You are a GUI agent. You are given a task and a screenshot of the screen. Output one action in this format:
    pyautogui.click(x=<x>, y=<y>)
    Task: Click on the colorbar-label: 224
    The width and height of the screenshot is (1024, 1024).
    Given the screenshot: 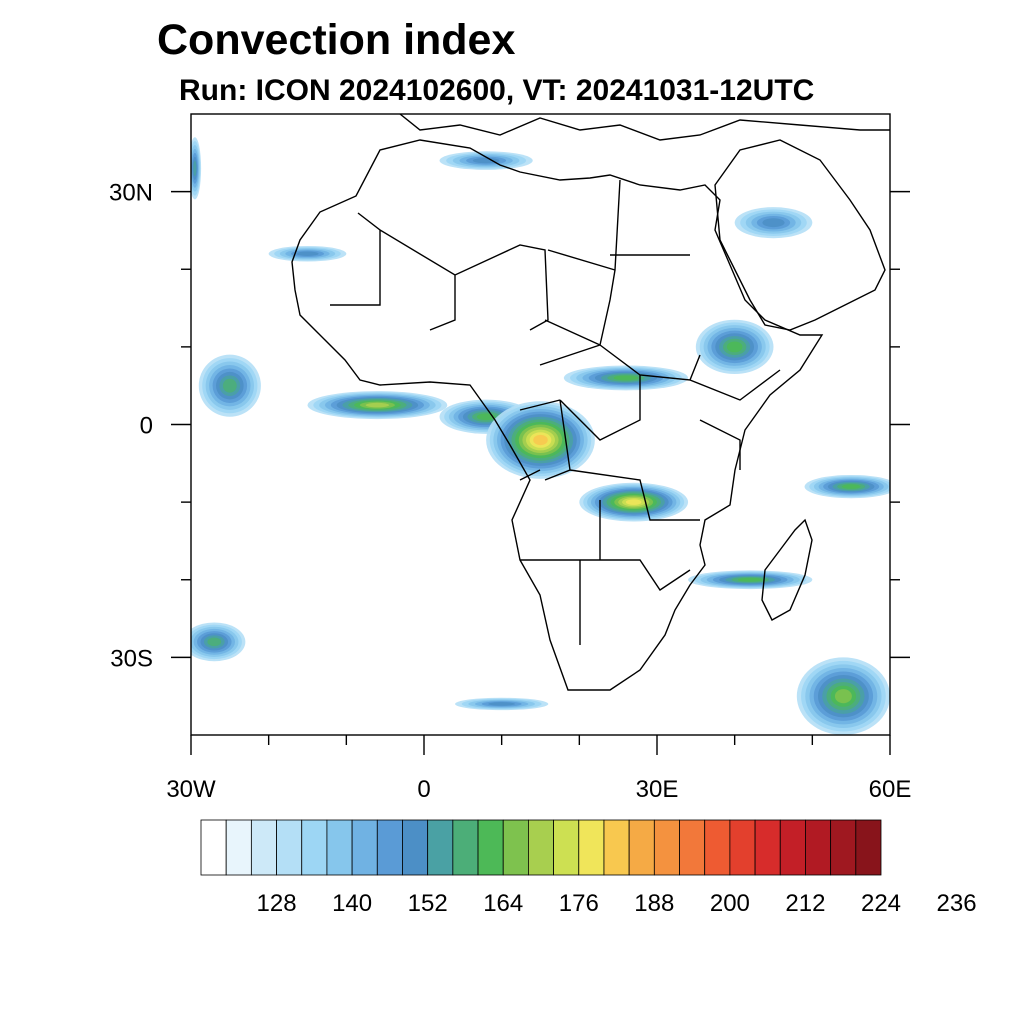 What is the action you would take?
    pyautogui.click(x=881, y=903)
    